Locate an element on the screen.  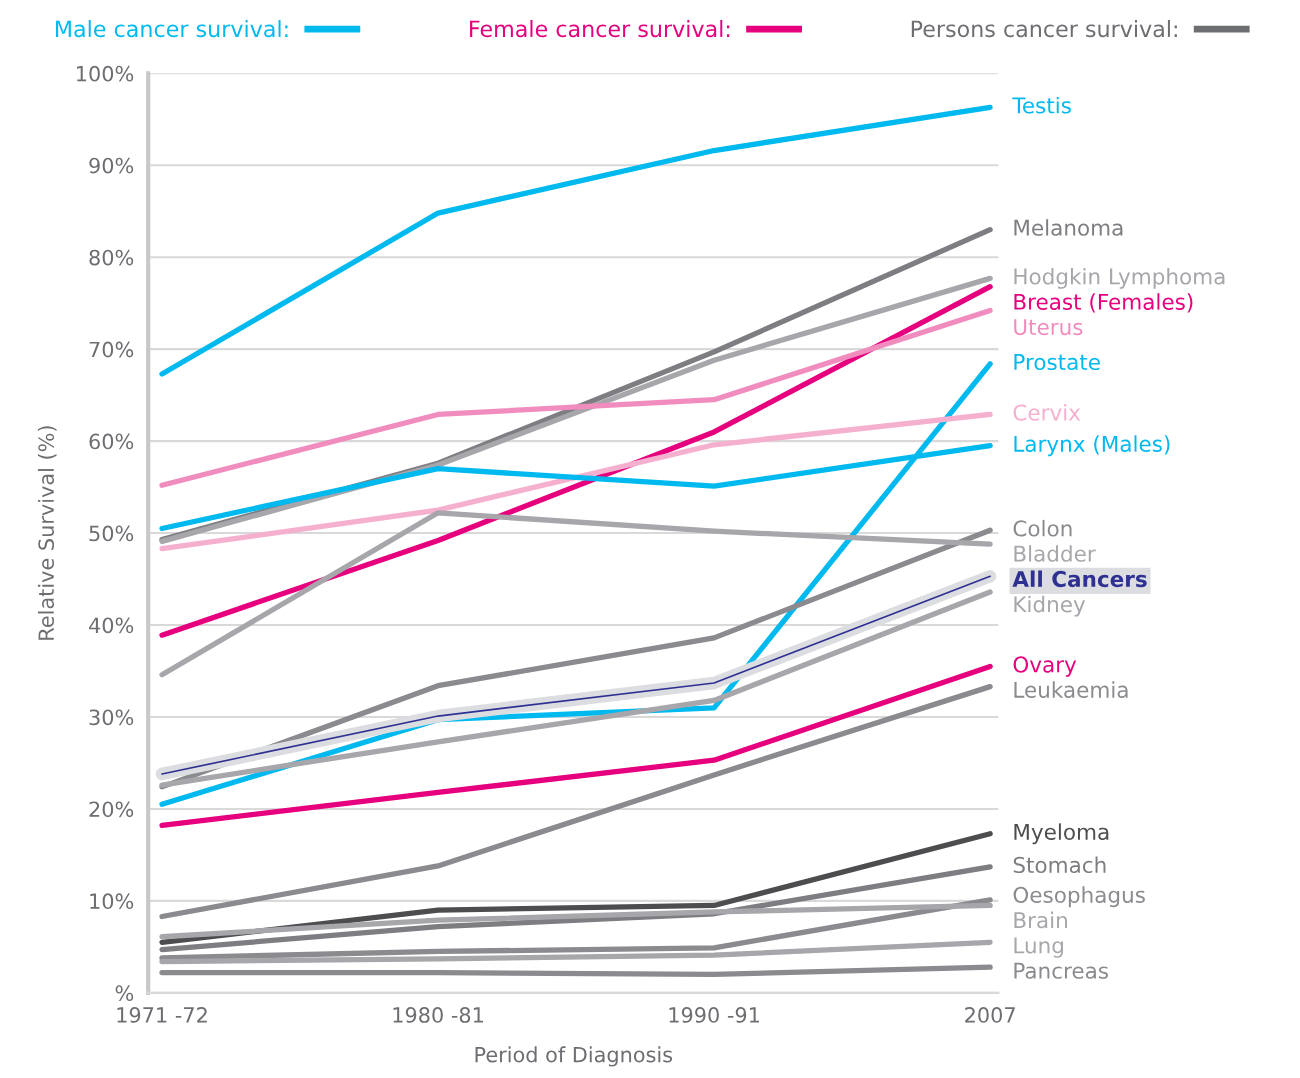
series-label: Myeloma is located at coordinates (1061, 834).